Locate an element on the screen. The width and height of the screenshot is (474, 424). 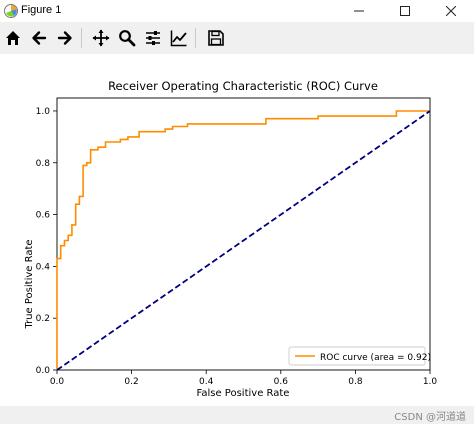
zoom-icon is located at coordinates (127, 38).